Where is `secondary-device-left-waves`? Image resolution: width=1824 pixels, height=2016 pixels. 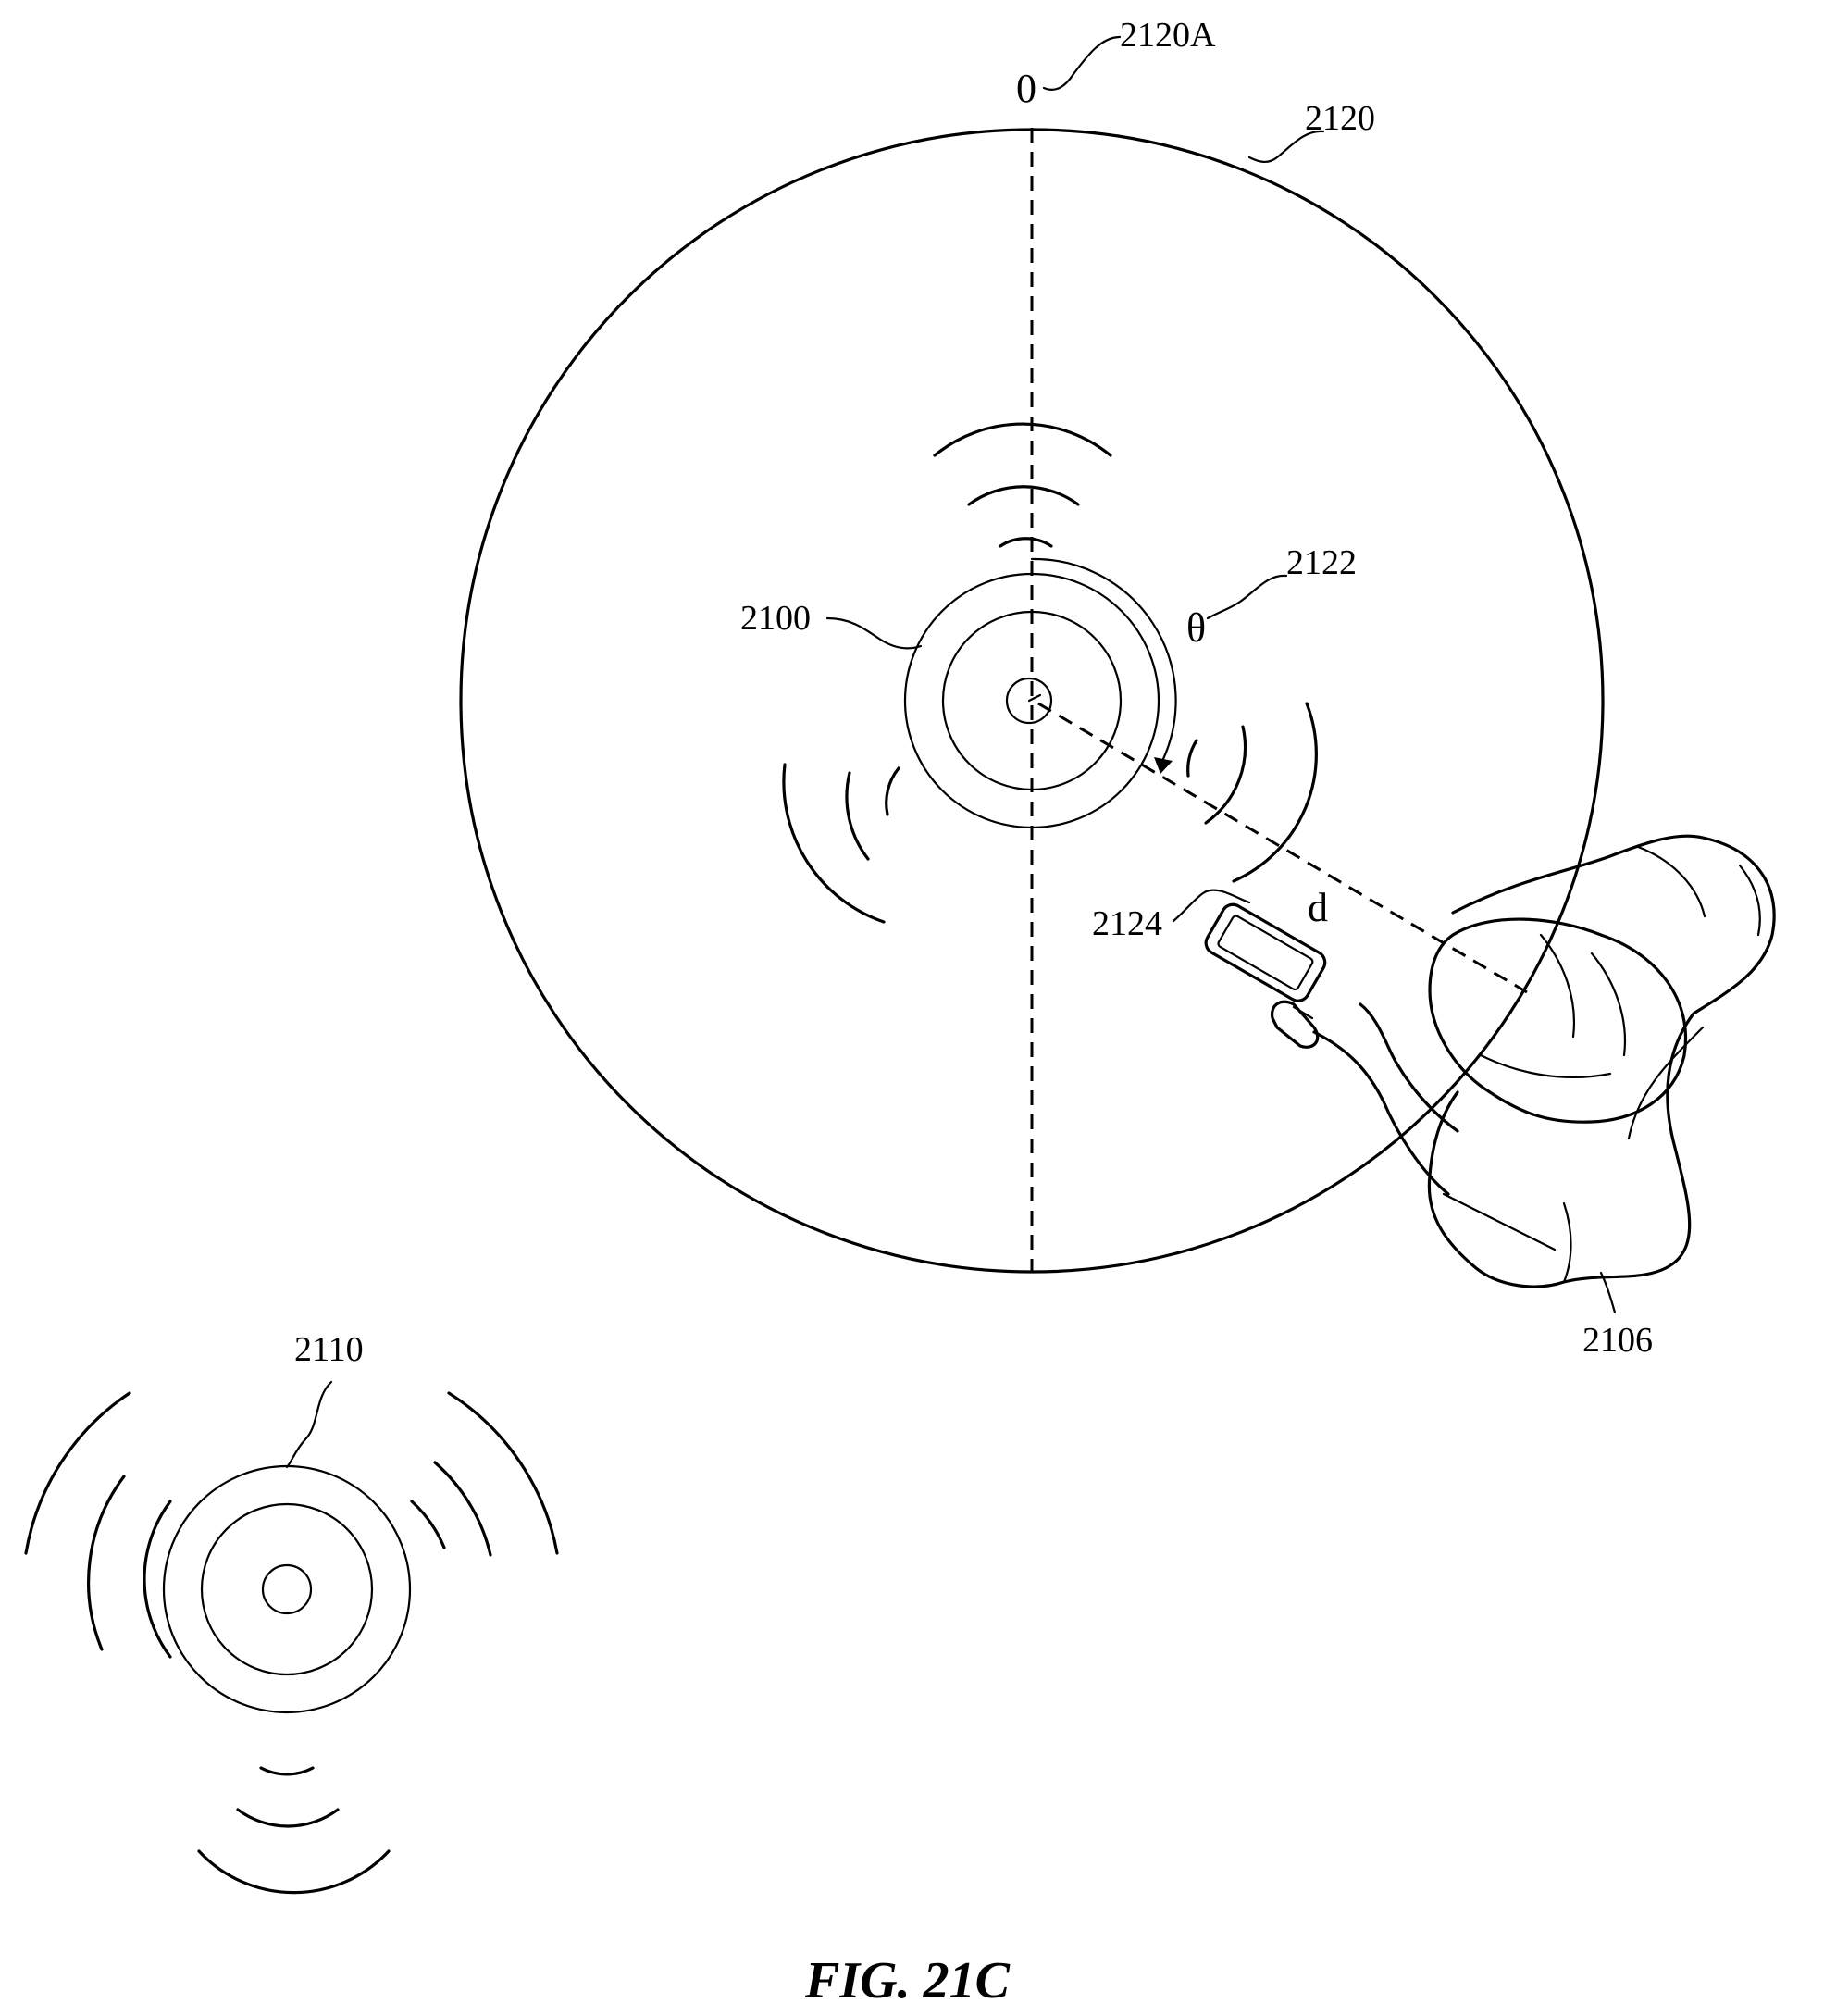 secondary-device-left-waves is located at coordinates (98, 1525).